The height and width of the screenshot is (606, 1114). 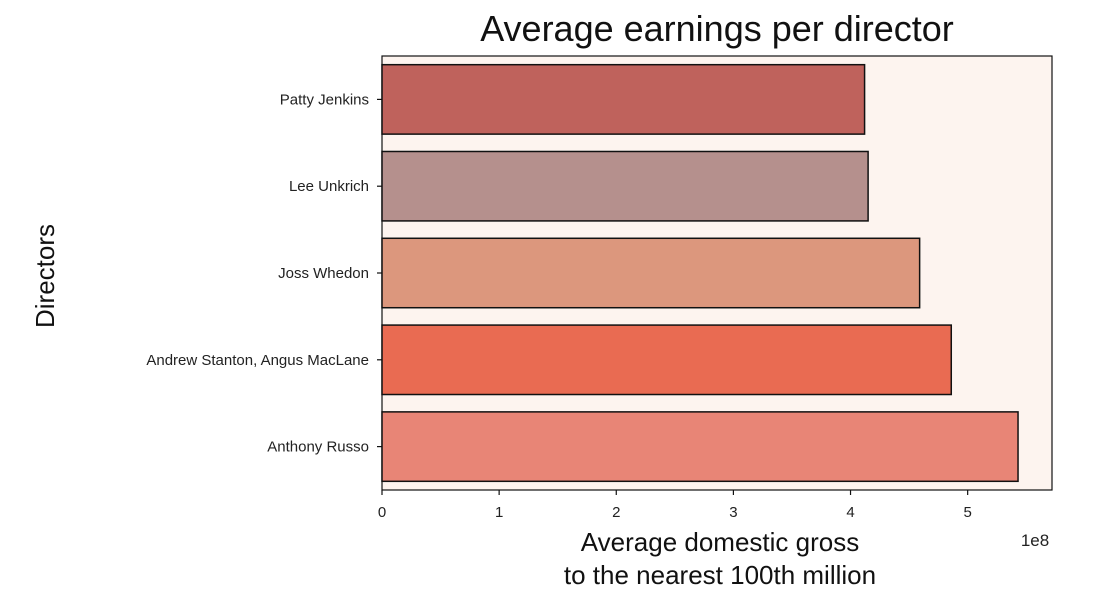 What do you see at coordinates (616, 512) in the screenshot?
I see `x-tick-label: 2` at bounding box center [616, 512].